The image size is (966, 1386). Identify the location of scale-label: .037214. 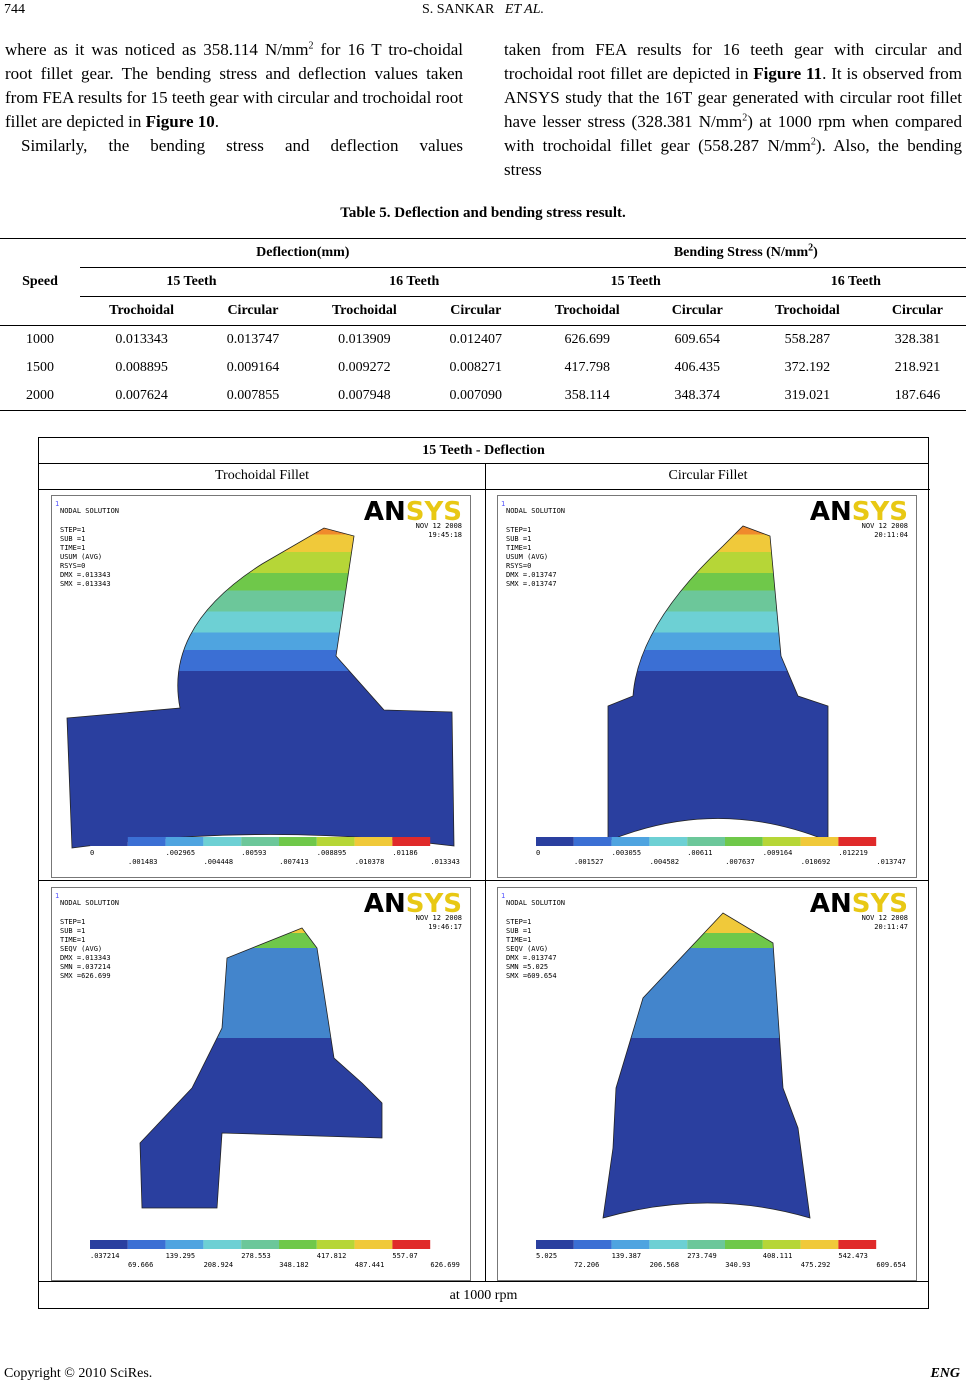
(105, 1256).